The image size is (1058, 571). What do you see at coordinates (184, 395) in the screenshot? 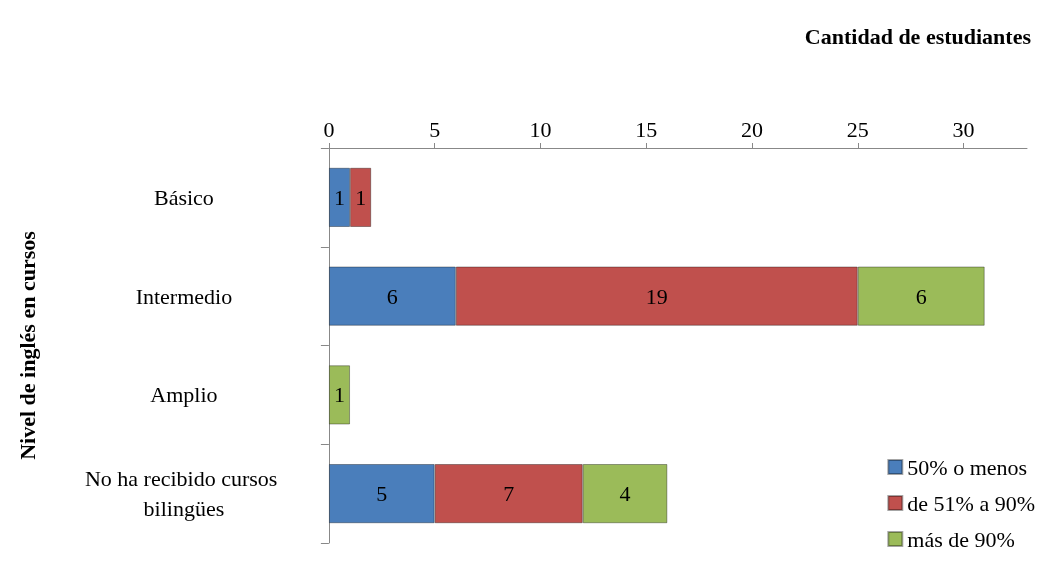
I see `y-tick-label: Amplio` at bounding box center [184, 395].